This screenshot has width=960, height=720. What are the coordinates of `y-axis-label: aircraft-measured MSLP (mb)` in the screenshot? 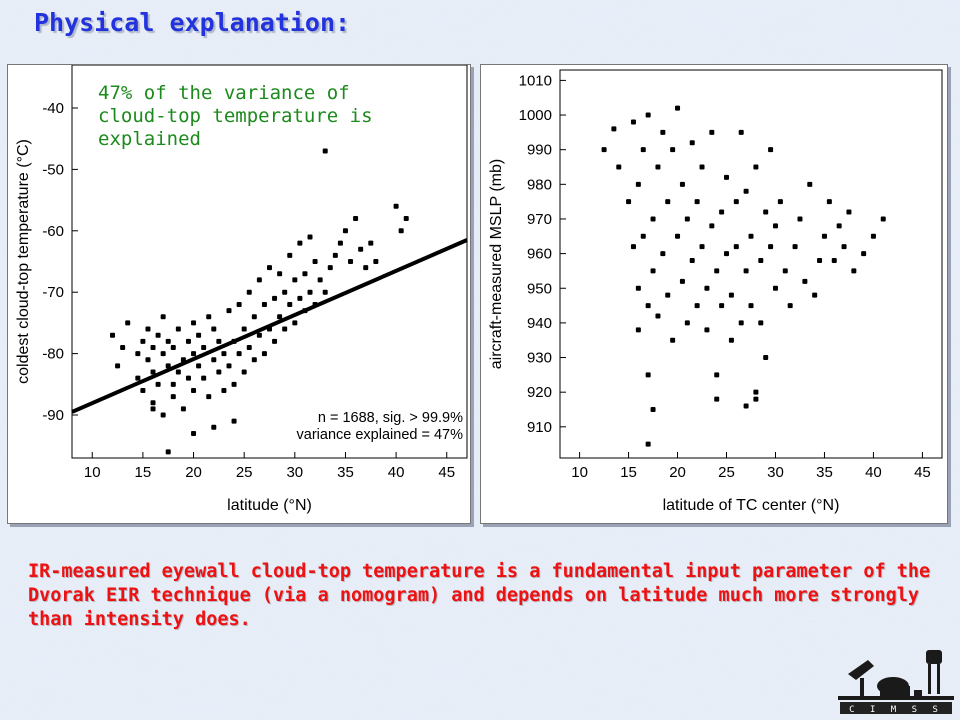 It's located at (496, 264).